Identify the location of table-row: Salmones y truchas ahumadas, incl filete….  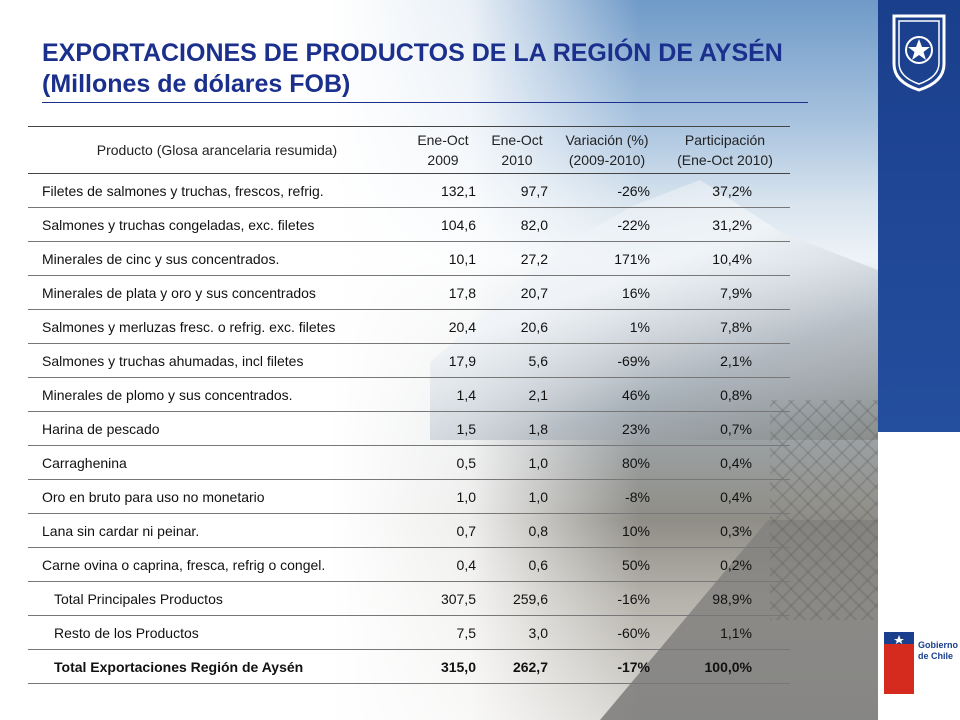
(409, 360).